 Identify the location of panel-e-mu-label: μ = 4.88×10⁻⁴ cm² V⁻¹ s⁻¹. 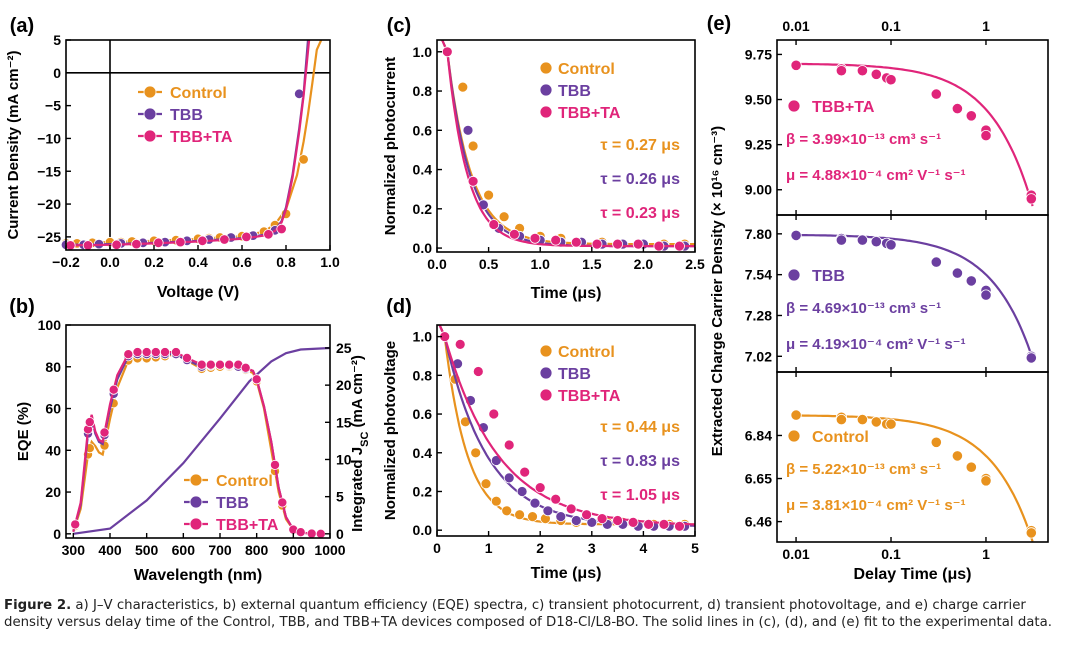
(876, 175).